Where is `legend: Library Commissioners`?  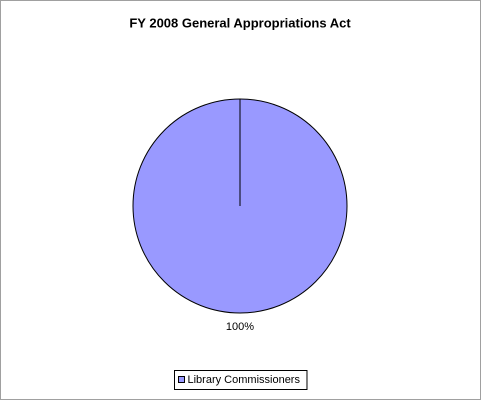 legend: Library Commissioners is located at coordinates (241, 380).